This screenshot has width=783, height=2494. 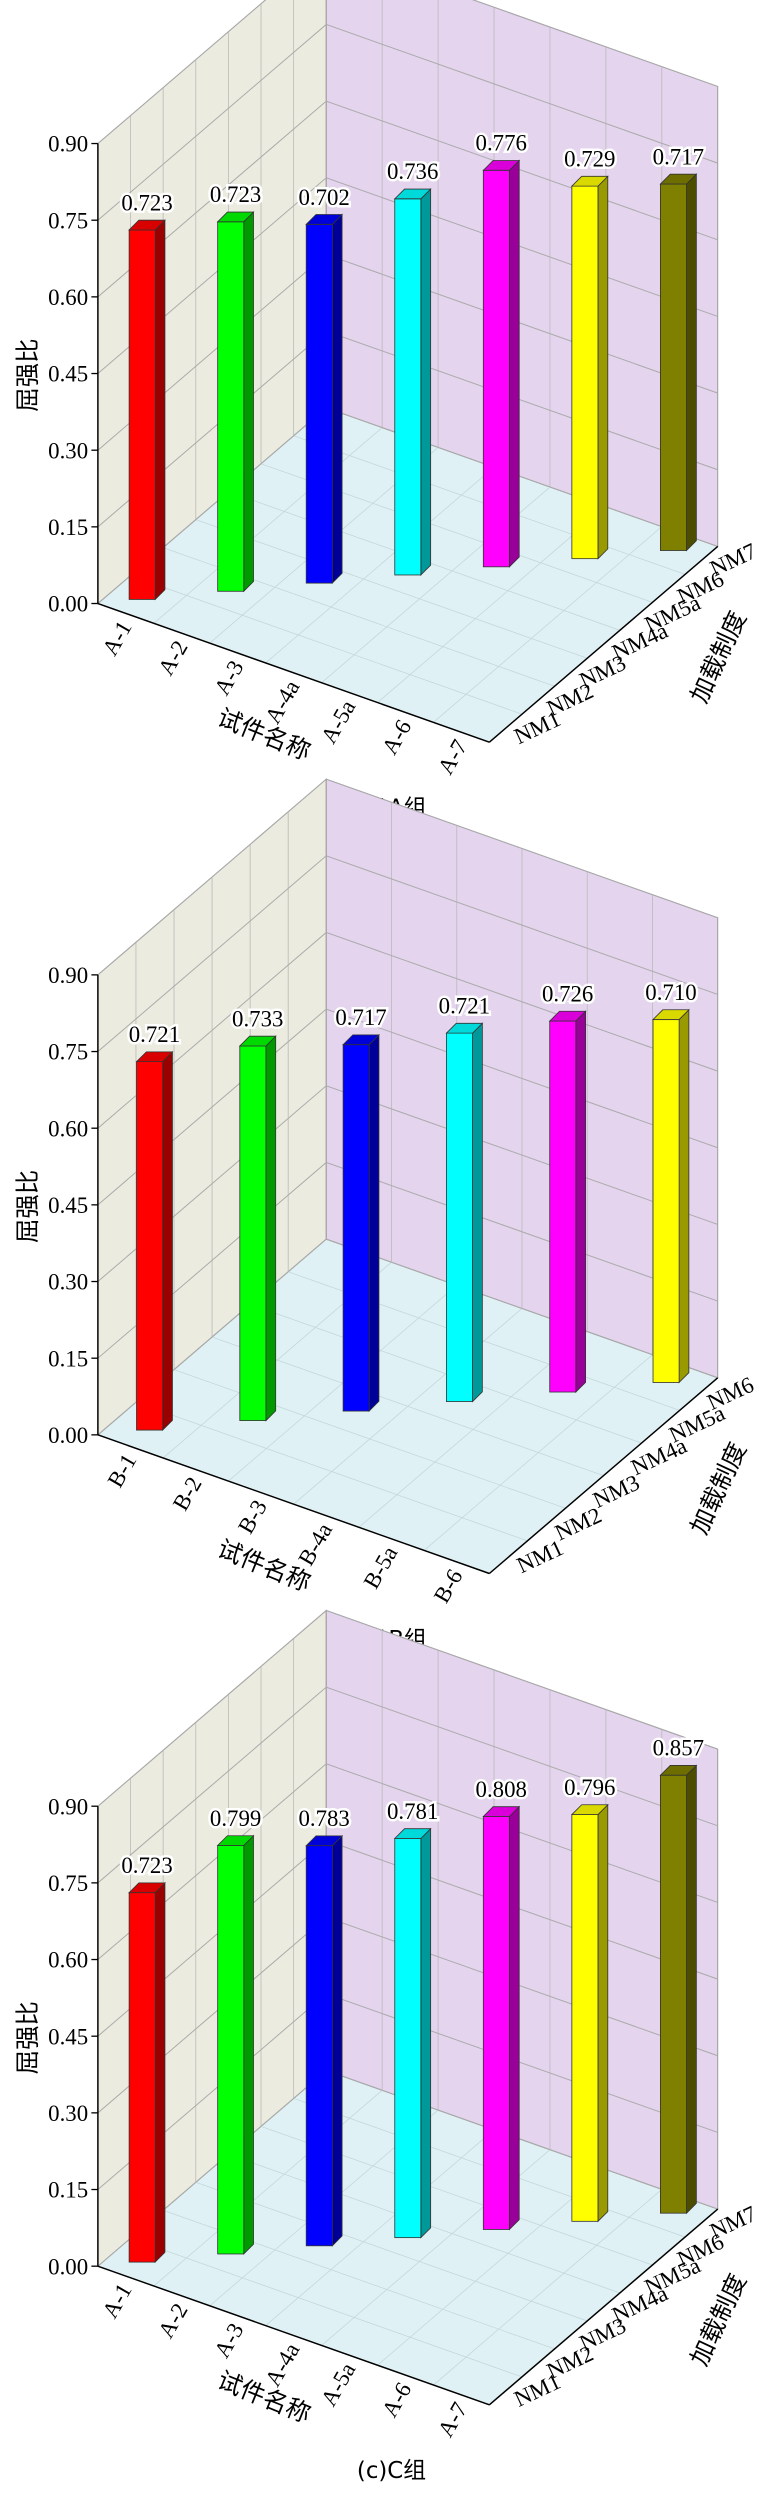 I want to click on x-tick-label: A-2, so click(x=172, y=657).